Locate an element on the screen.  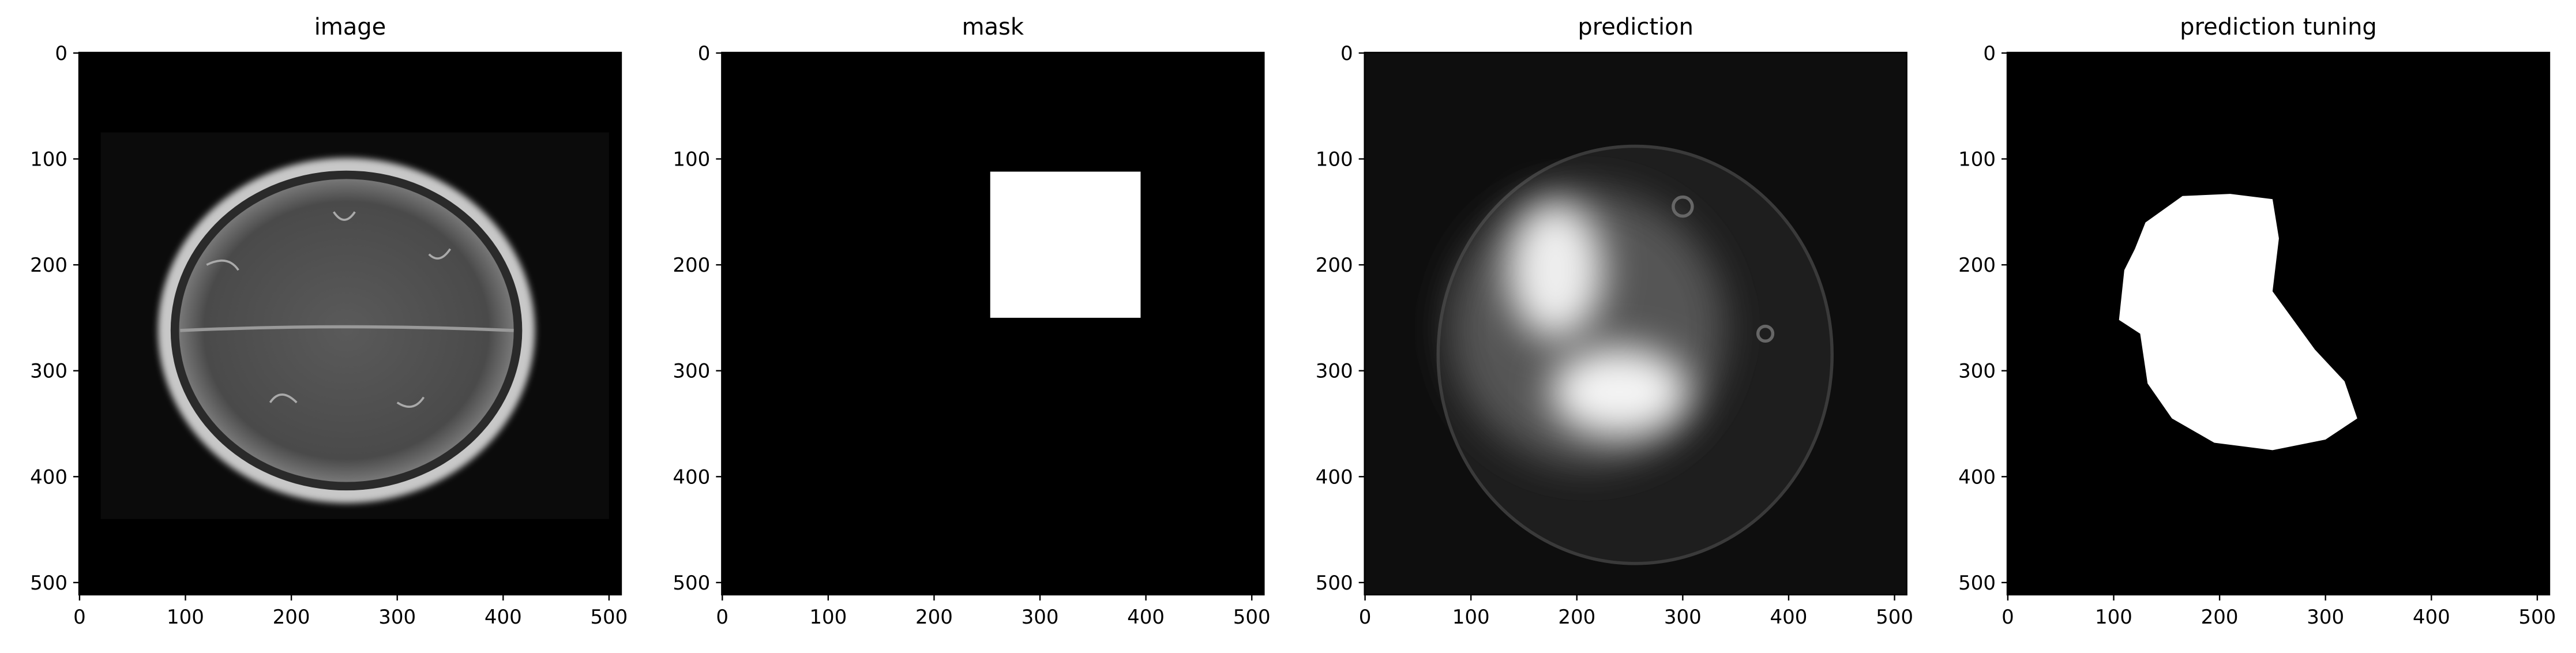
panel-title: image is located at coordinates (350, 27).